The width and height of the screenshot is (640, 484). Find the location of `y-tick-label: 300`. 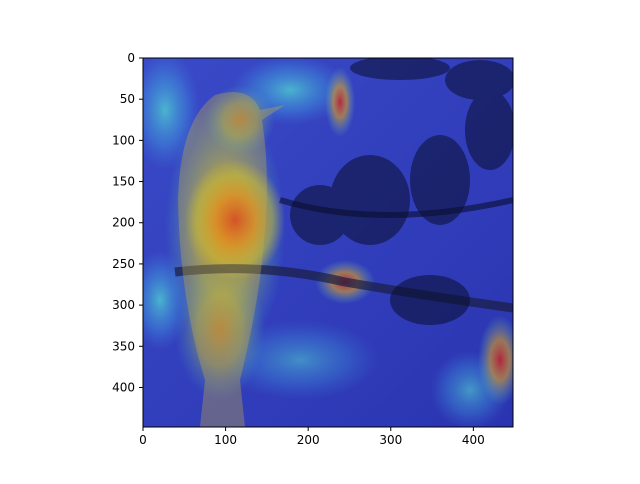

y-tick-label: 300 is located at coordinates (123, 305).